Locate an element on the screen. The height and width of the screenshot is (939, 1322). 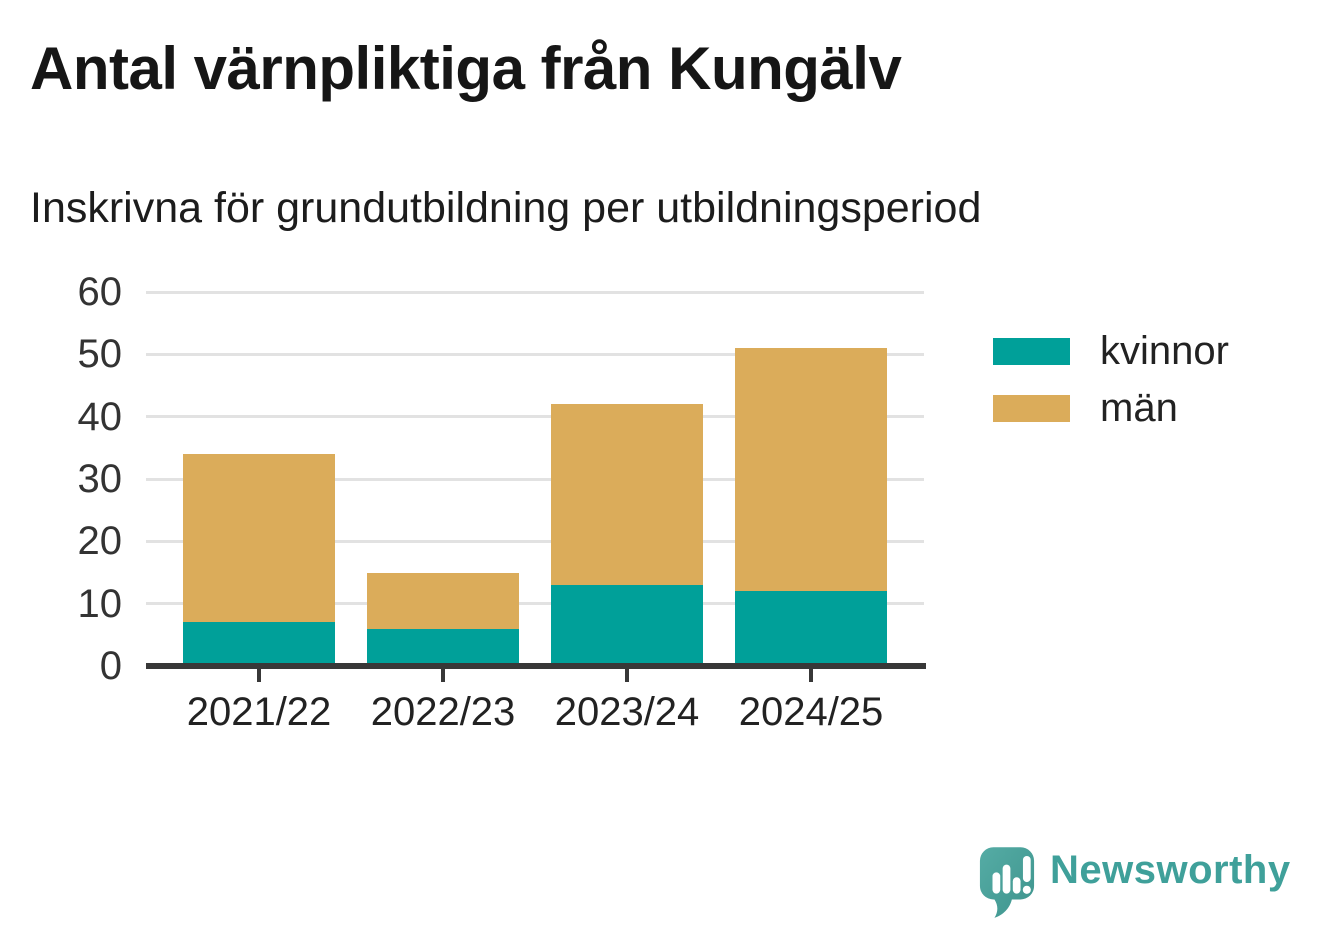
legend: kvinnor män is located at coordinates (1111, 388).